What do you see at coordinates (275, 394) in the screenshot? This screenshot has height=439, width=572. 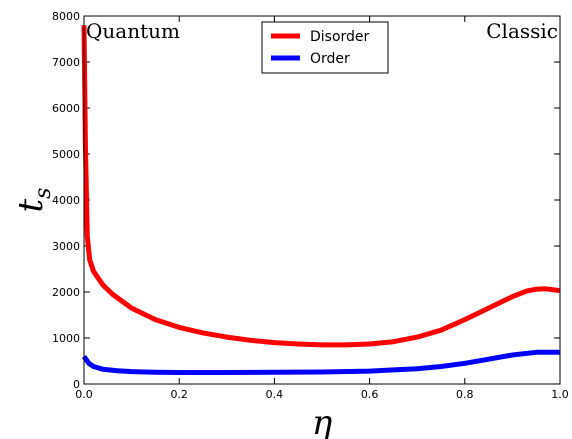 I see `x-tick-label: 0.4` at bounding box center [275, 394].